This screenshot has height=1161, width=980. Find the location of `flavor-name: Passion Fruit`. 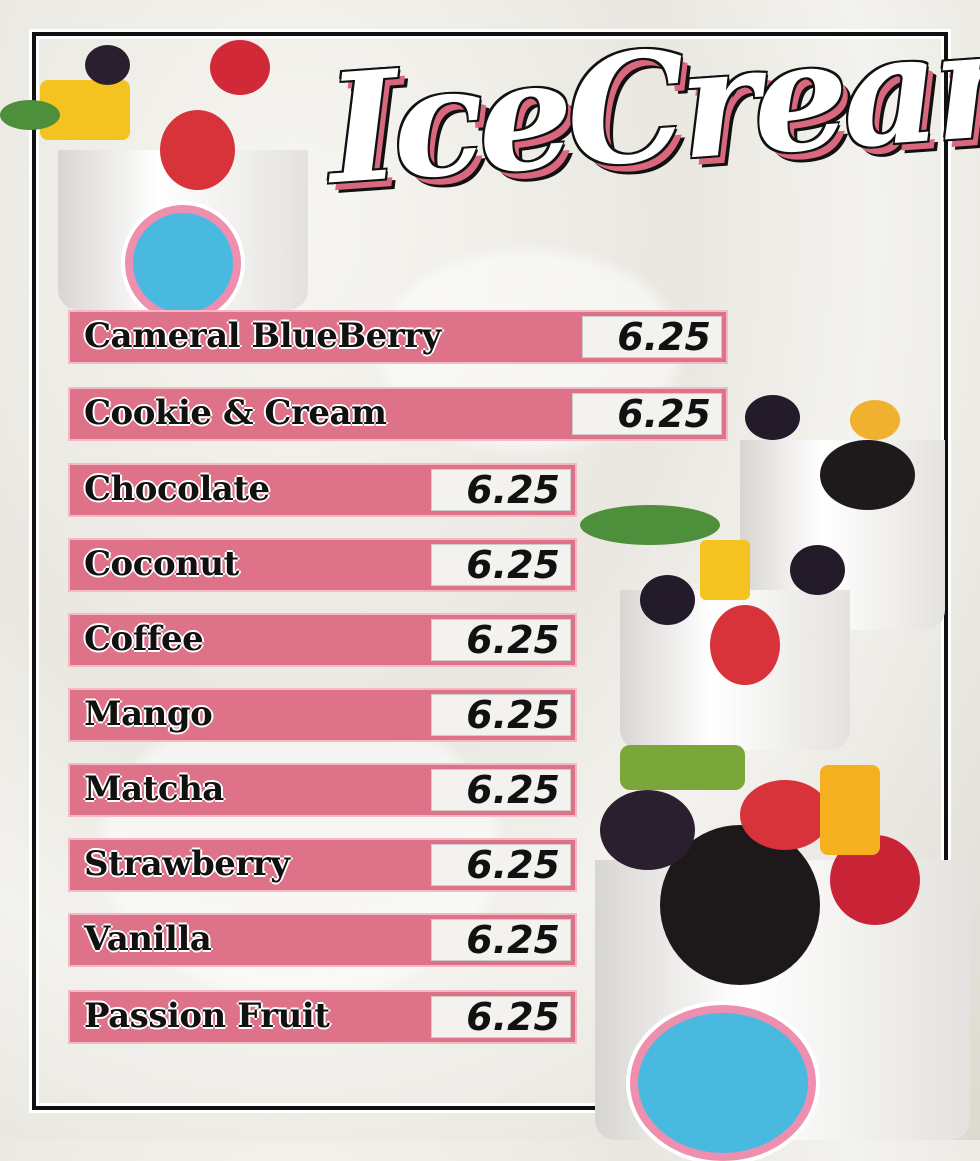

flavor-name: Passion Fruit is located at coordinates (207, 1016).